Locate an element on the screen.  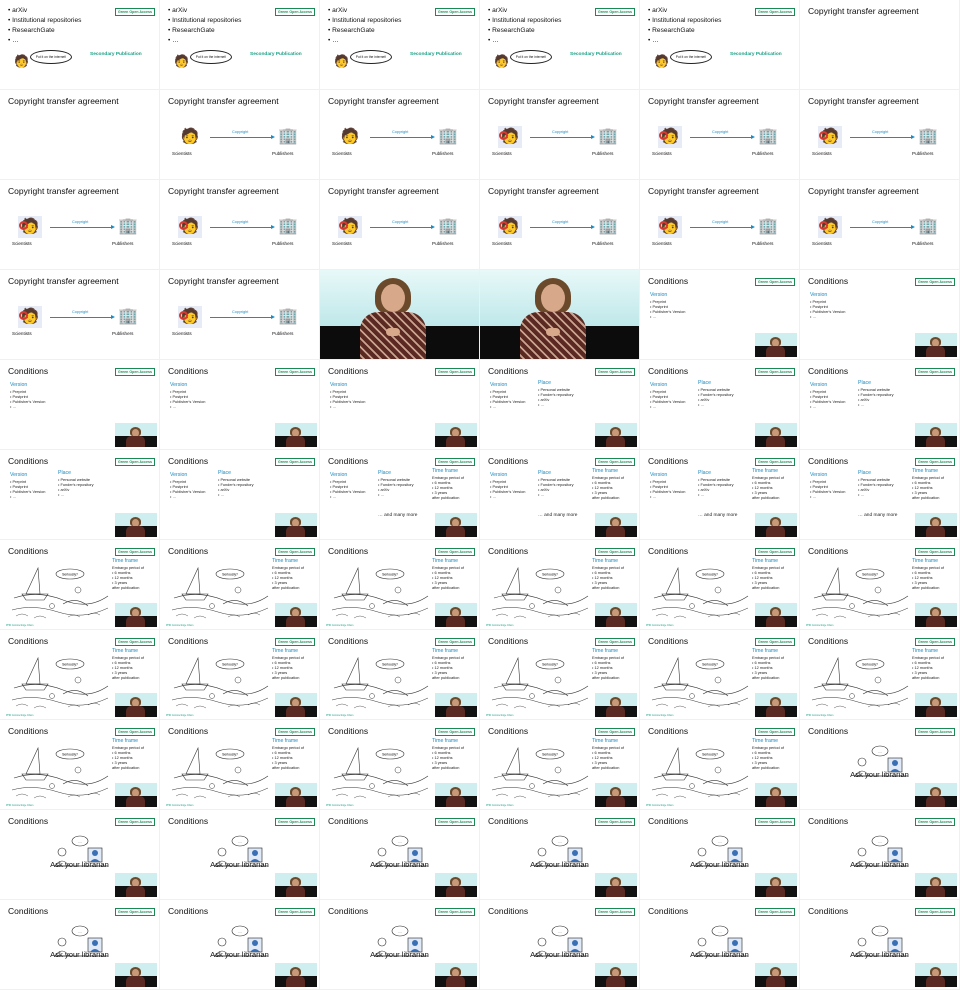
comic-illustration: Seriously? is located at coordinates (220, 592).